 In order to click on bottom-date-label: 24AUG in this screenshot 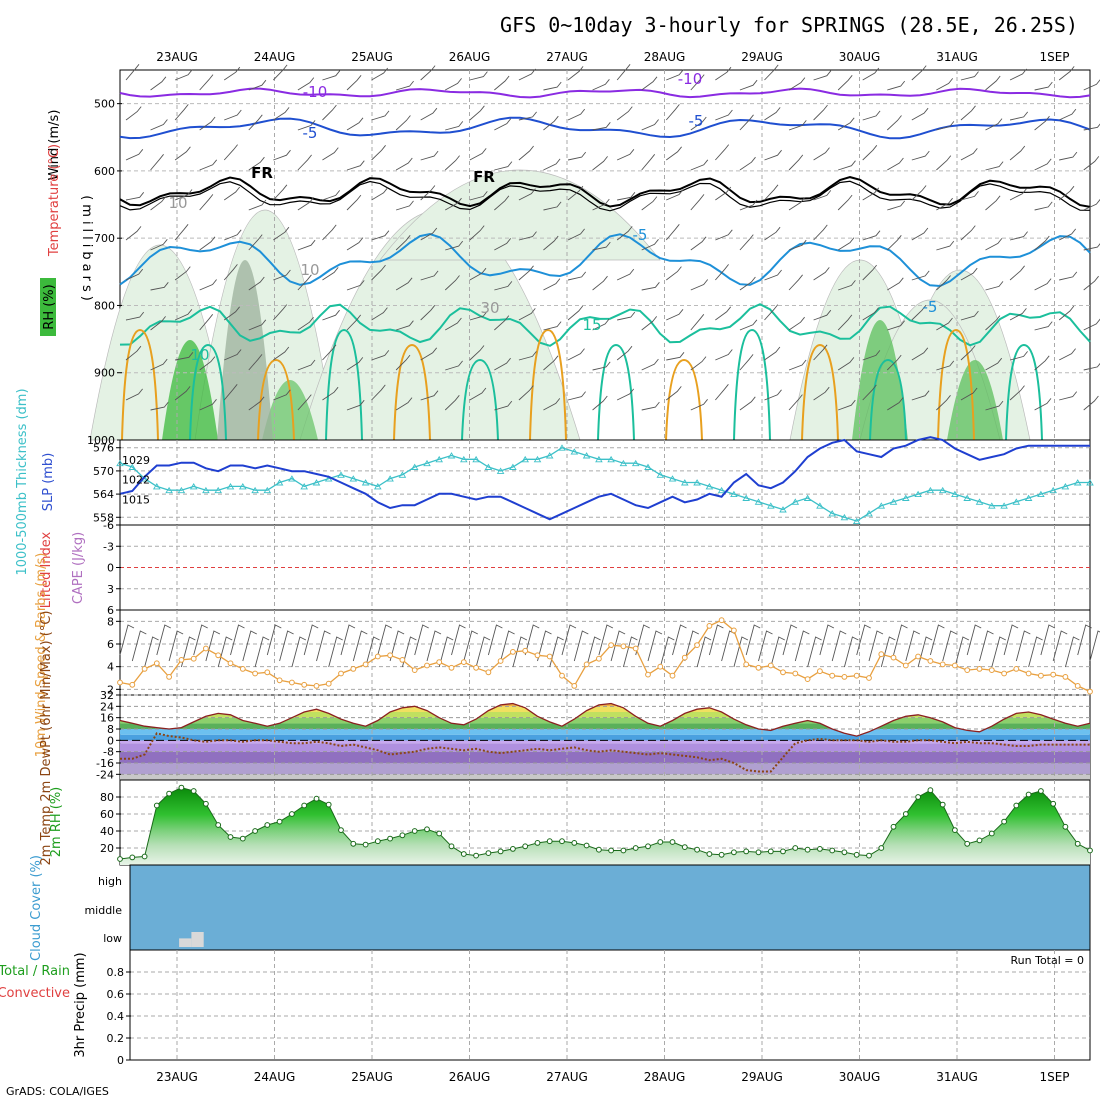, I will do `click(275, 1077)`.